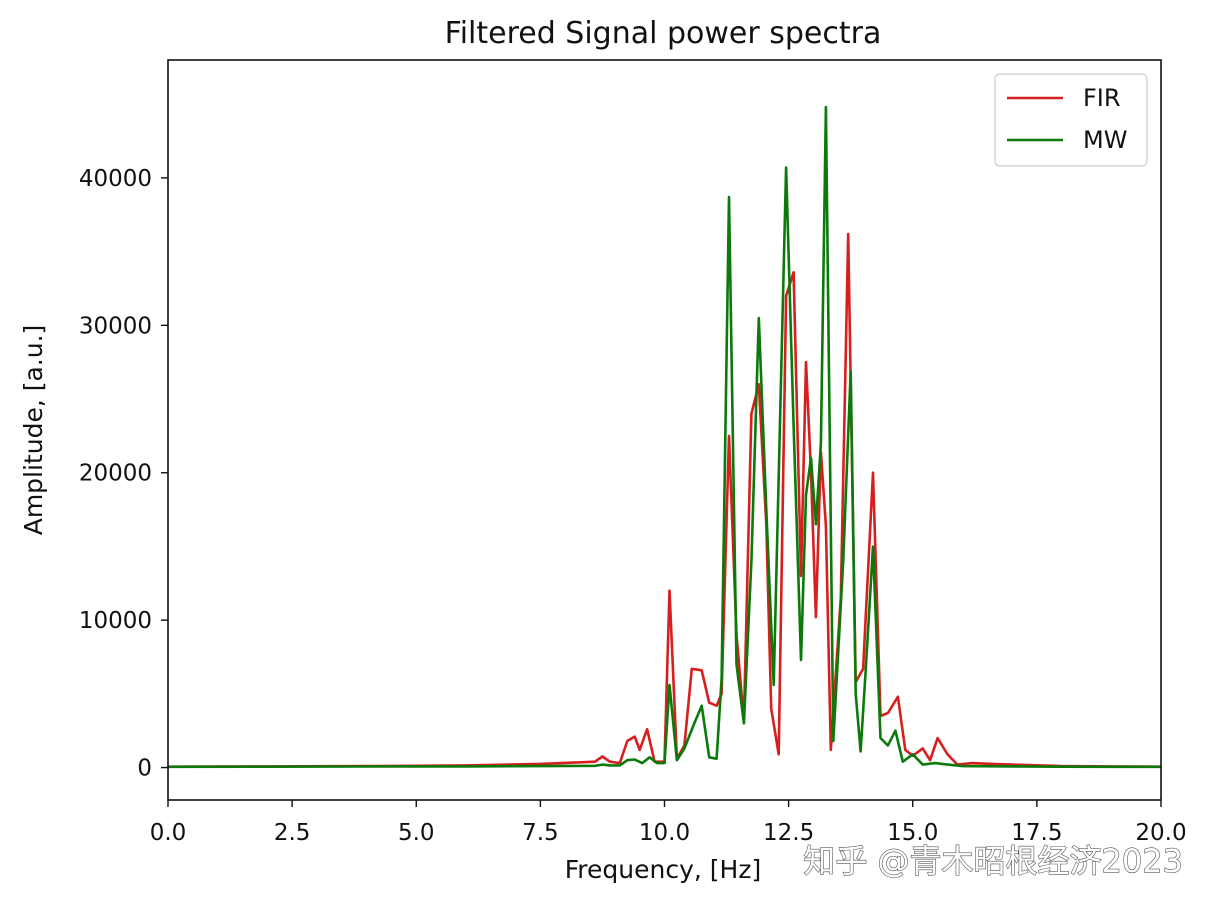 The width and height of the screenshot is (1210, 906). Describe the element at coordinates (912, 833) in the screenshot. I see `x-tick-label: 15.0` at that location.